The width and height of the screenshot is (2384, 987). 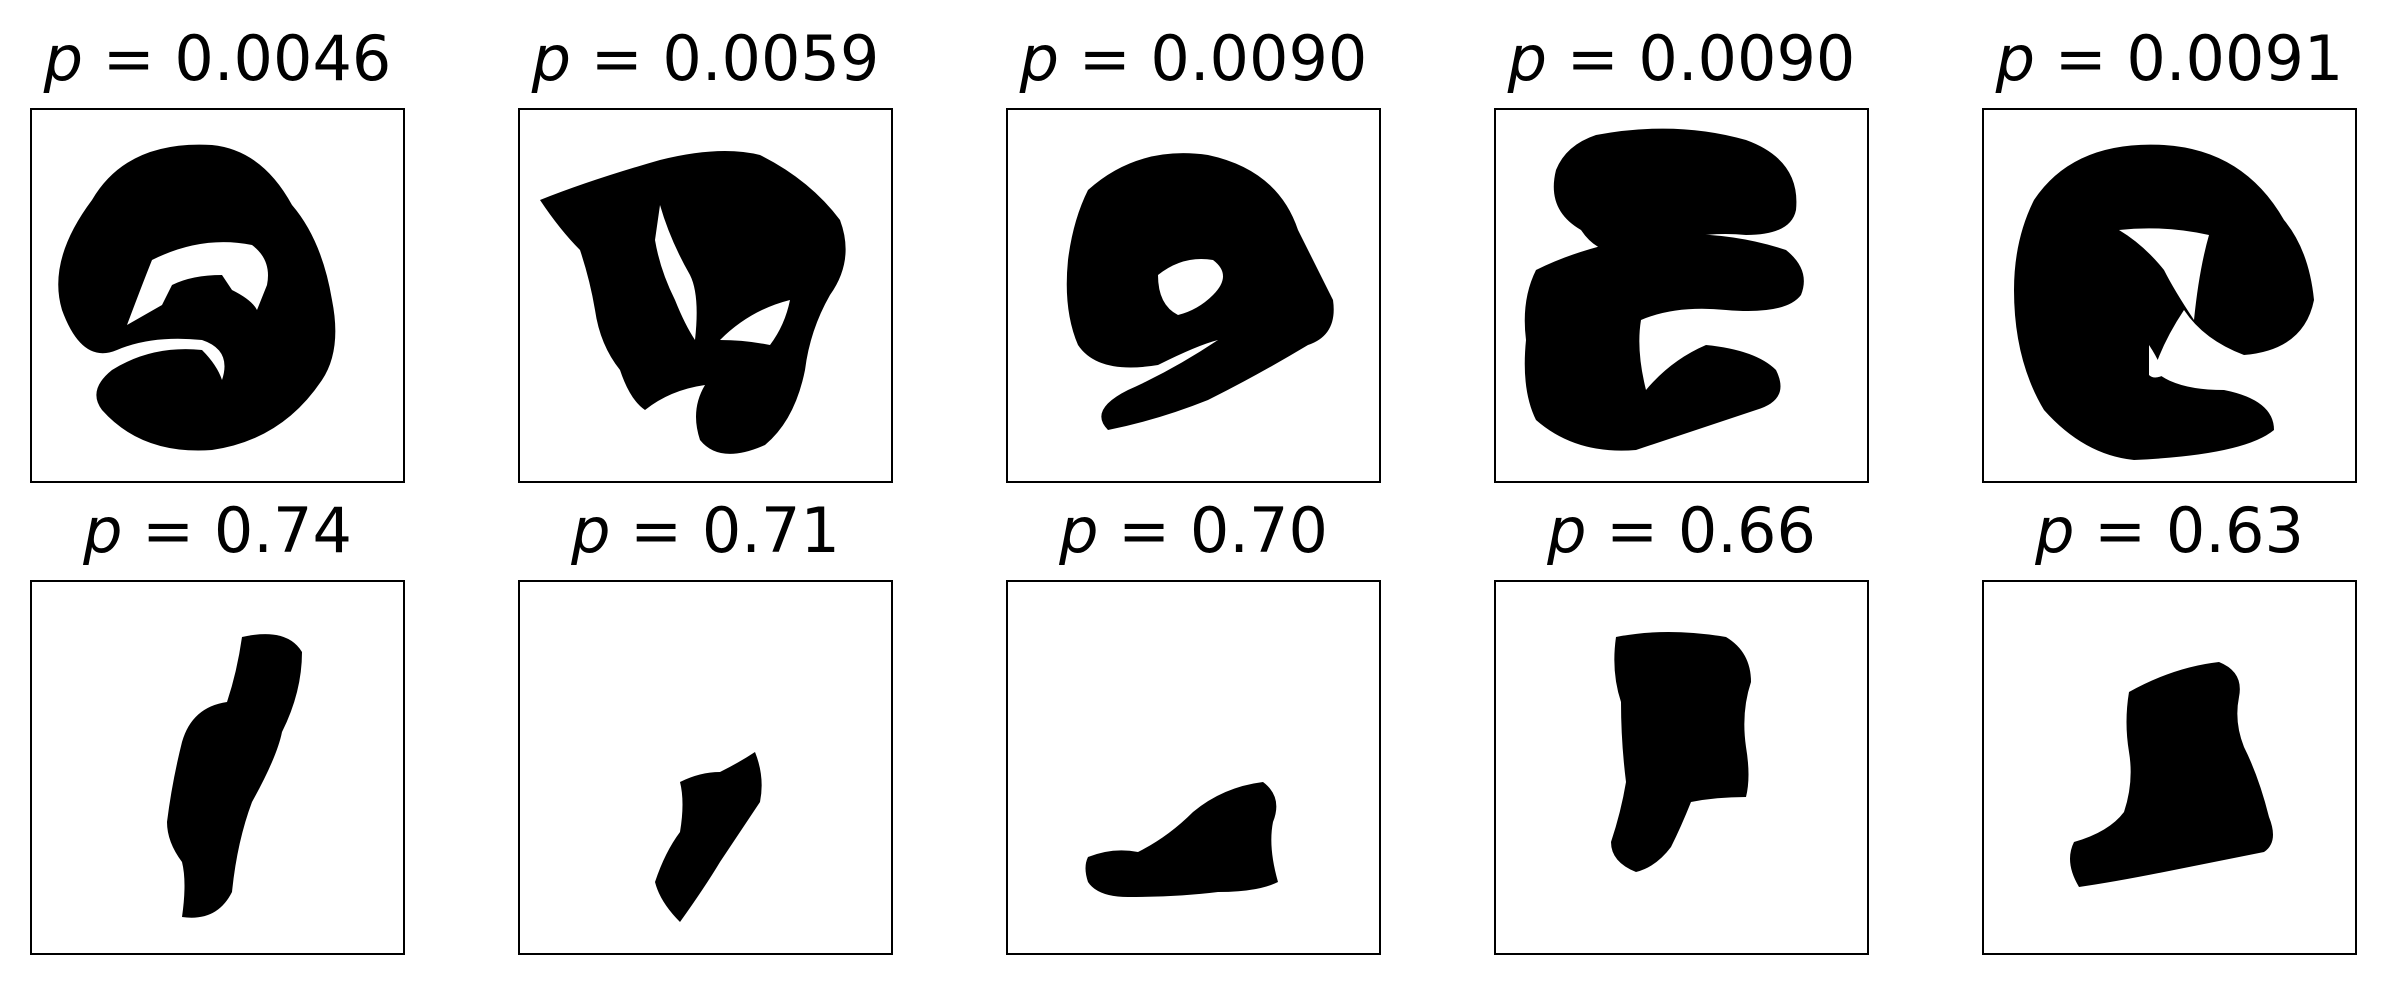 I want to click on panel-title: p = 0.0059, so click(x=705, y=58).